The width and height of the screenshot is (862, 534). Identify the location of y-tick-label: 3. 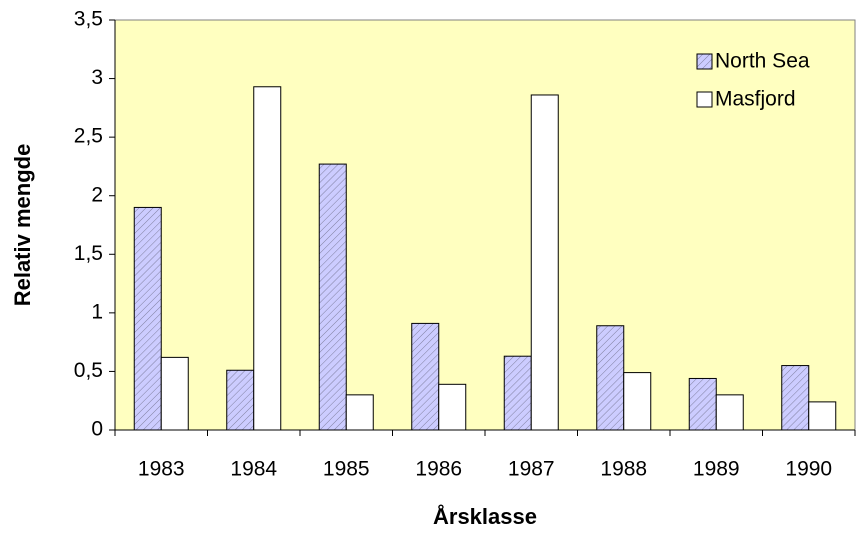
(97, 77).